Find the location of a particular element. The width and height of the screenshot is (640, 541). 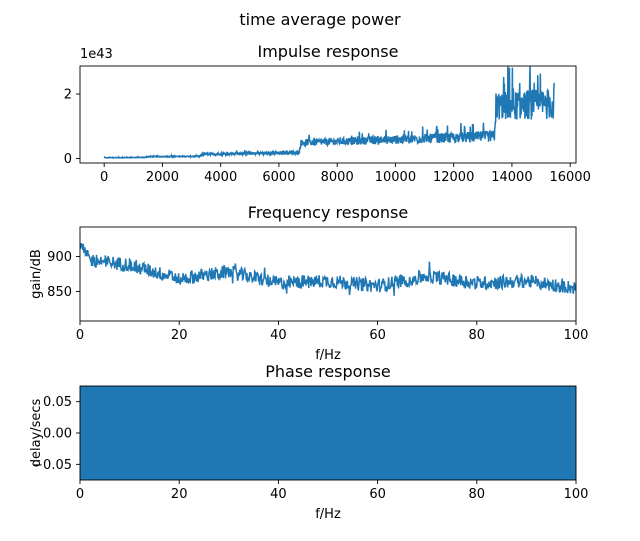

y-tick-label: −0.05 is located at coordinates (52, 465).